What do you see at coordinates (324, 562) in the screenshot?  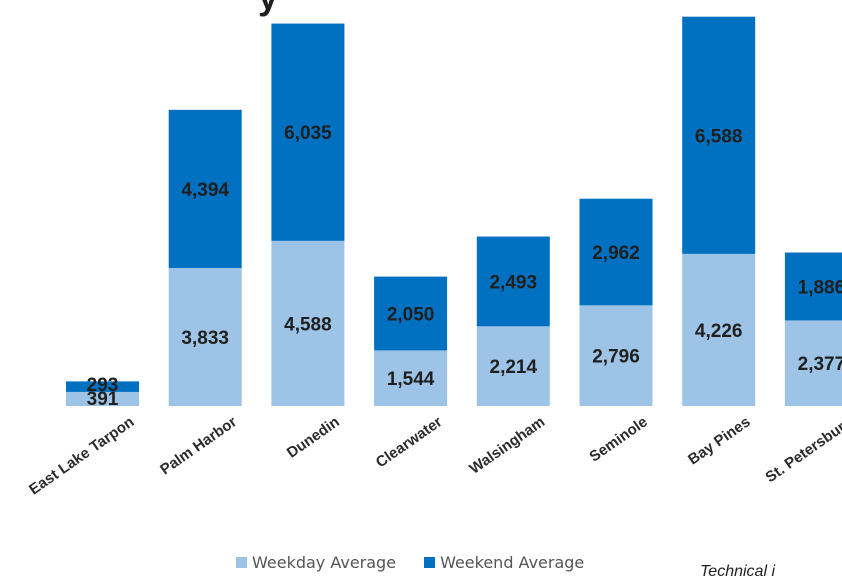 I see `legend-label-weekday: Weekday Average` at bounding box center [324, 562].